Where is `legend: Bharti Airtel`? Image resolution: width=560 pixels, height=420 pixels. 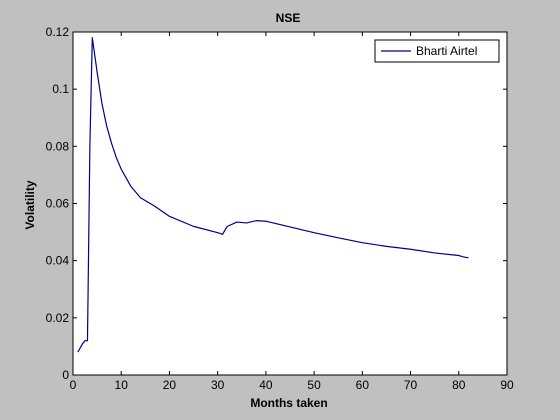
legend: Bharti Airtel is located at coordinates (437, 51).